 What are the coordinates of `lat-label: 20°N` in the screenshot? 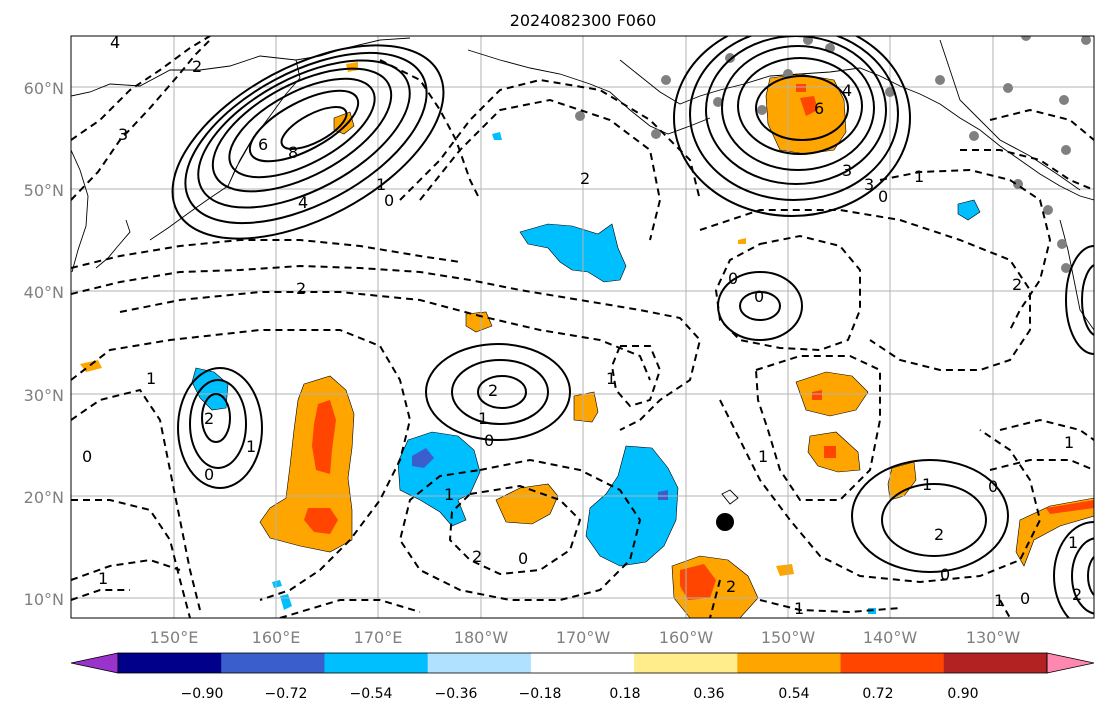 It's located at (44, 497).